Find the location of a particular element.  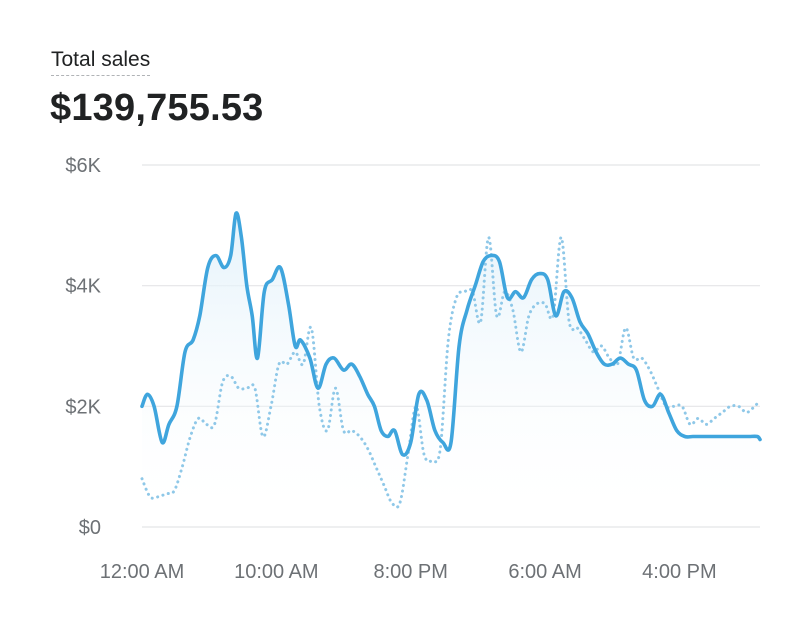

x-tick-label: 10:00 AM is located at coordinates (276, 572).